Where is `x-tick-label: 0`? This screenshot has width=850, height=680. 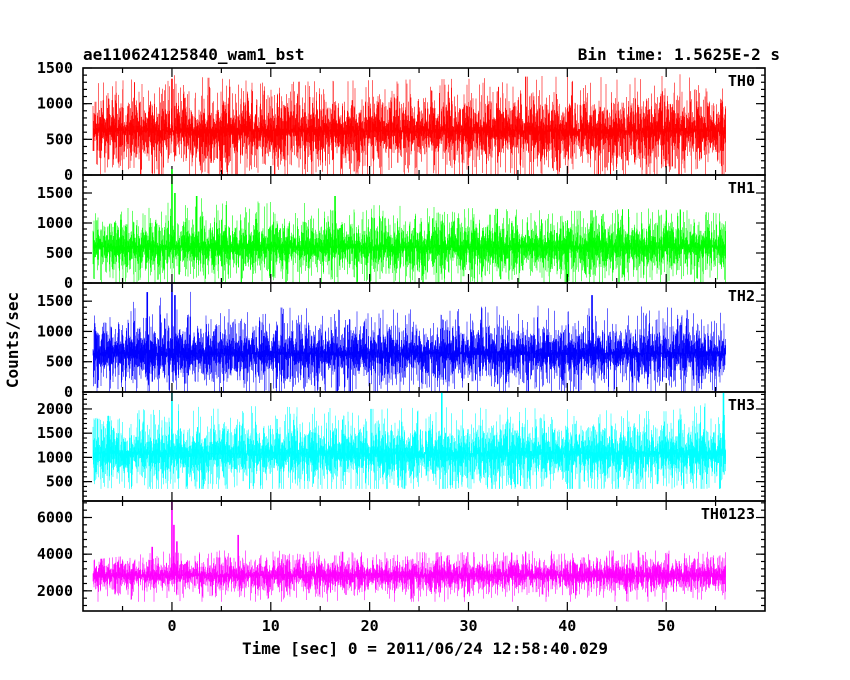 x-tick-label: 0 is located at coordinates (171, 626).